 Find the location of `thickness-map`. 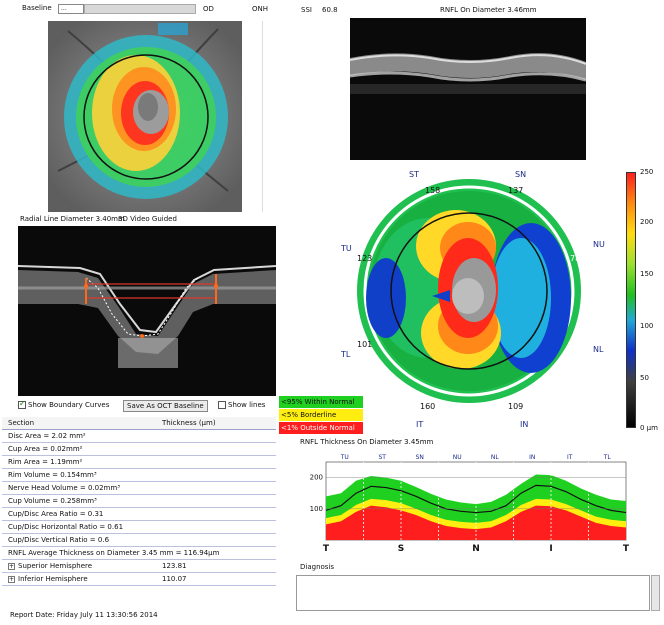

thickness-map is located at coordinates (469, 291).